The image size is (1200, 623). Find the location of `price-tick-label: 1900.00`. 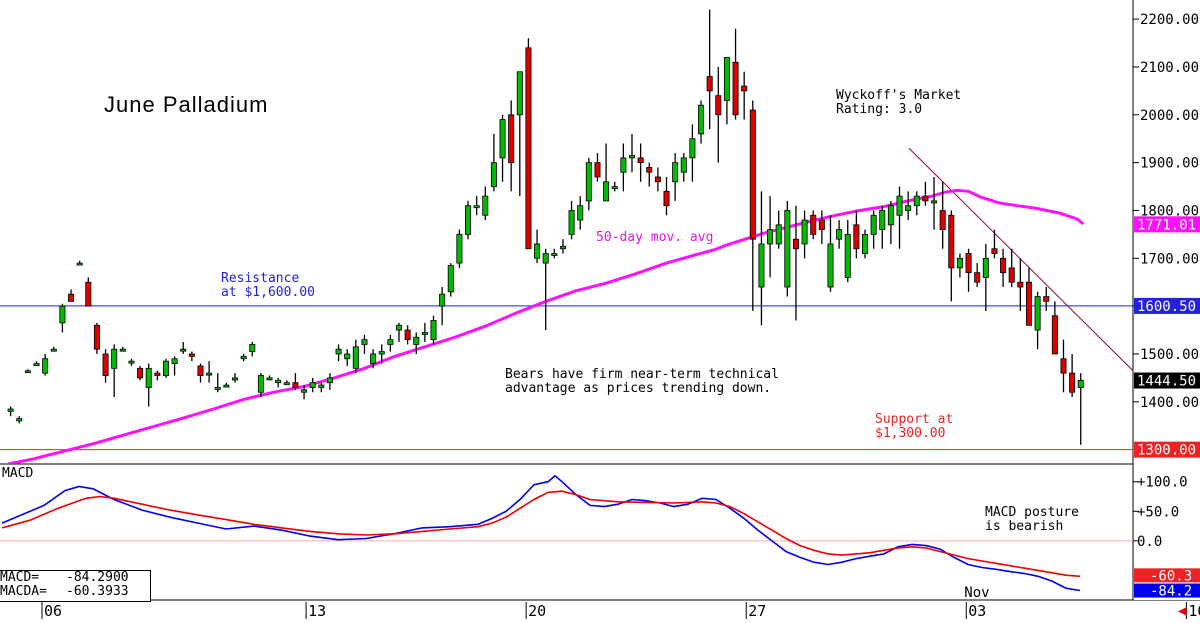

price-tick-label: 1900.00 is located at coordinates (1169, 164).